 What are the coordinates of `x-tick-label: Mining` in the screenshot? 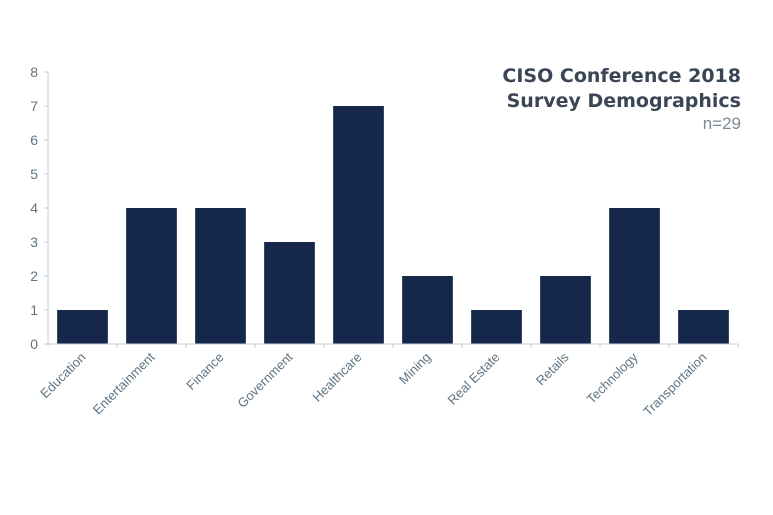 It's located at (415, 369).